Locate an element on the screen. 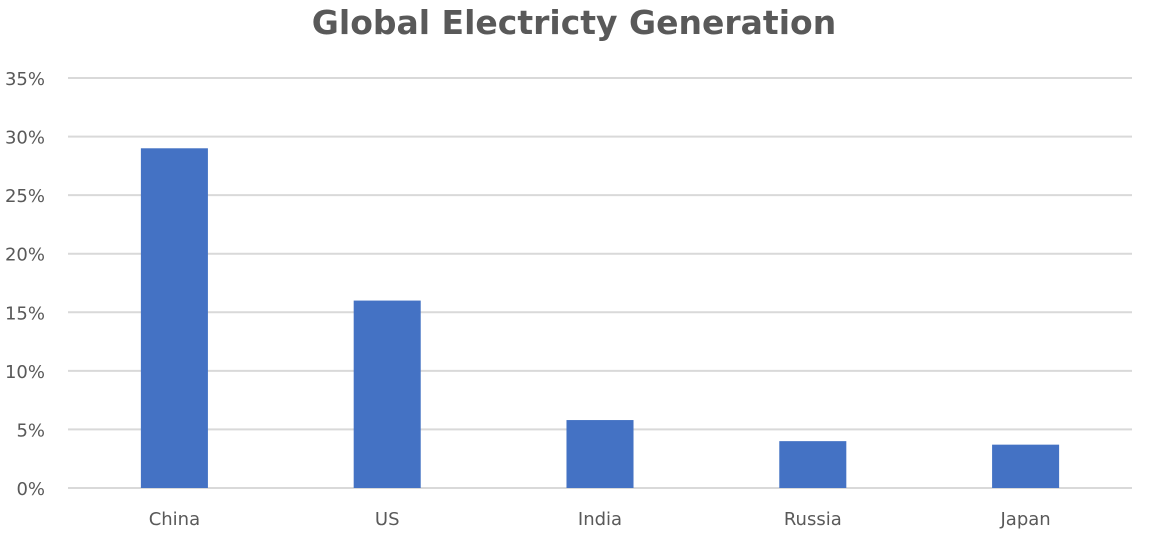 The width and height of the screenshot is (1165, 533). y-tick-label: 10% is located at coordinates (25, 372).